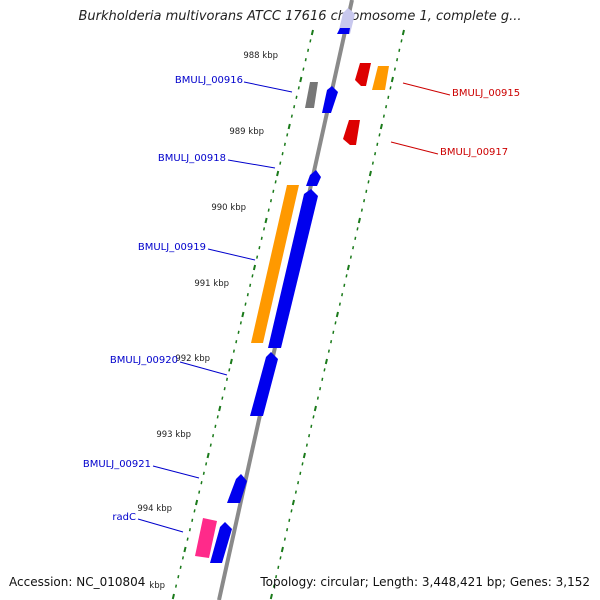 This screenshot has height=600, width=600. What do you see at coordinates (311, 95) in the screenshot?
I see `gene-arrow-bmulj-00916-gray` at bounding box center [311, 95].